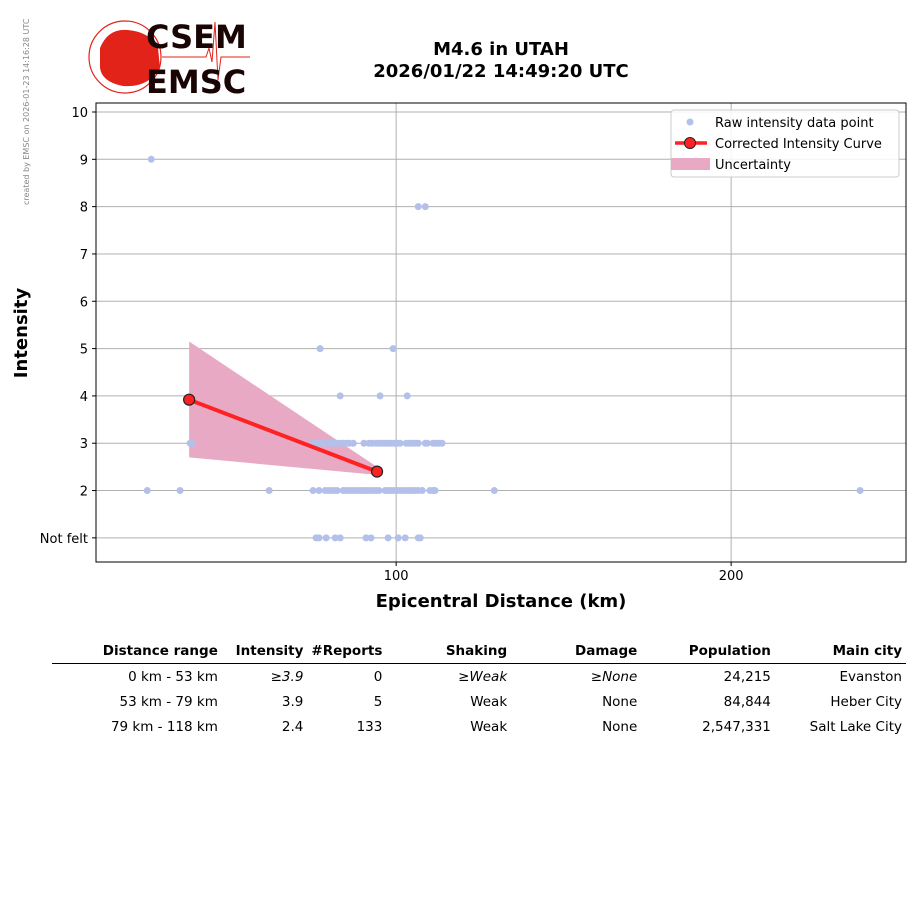  I want to click on y-tick-label: 6, so click(84, 302).